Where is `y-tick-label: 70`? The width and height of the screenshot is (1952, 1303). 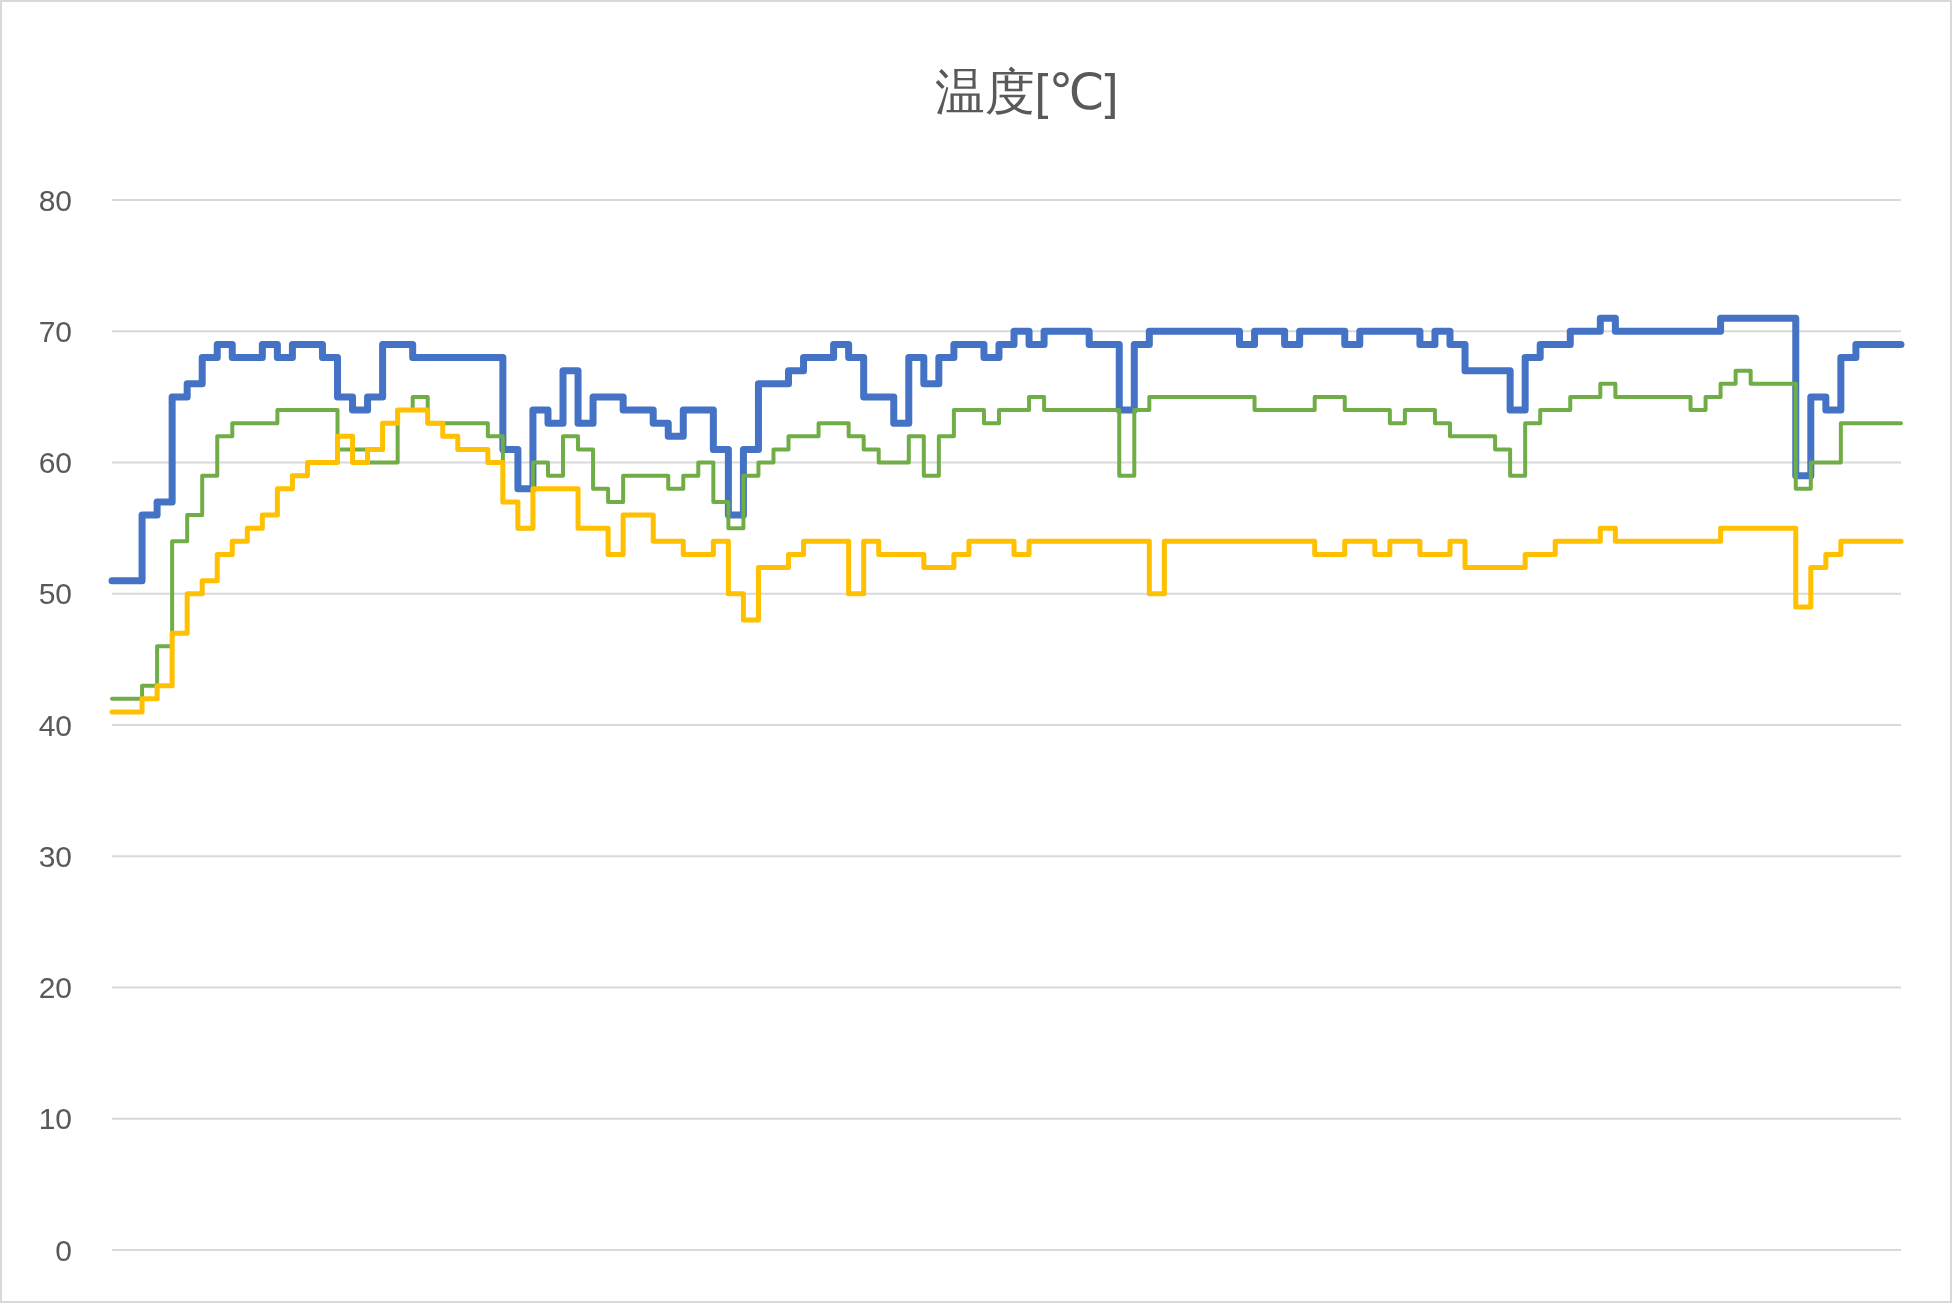 y-tick-label: 70 is located at coordinates (55, 331).